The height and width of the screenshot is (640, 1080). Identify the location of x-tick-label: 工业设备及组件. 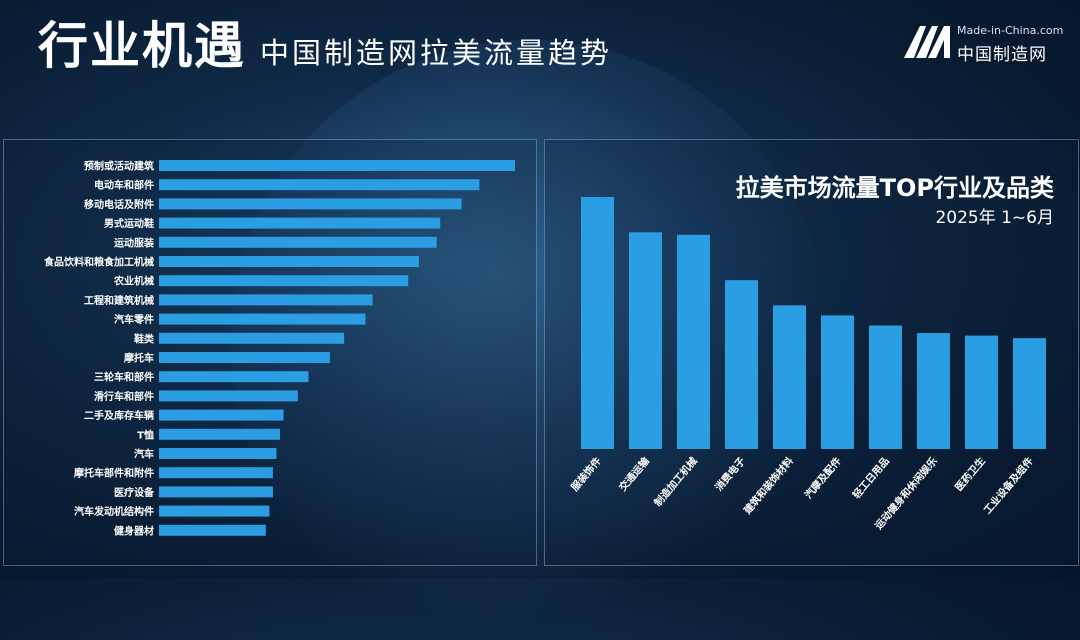
(1008, 486).